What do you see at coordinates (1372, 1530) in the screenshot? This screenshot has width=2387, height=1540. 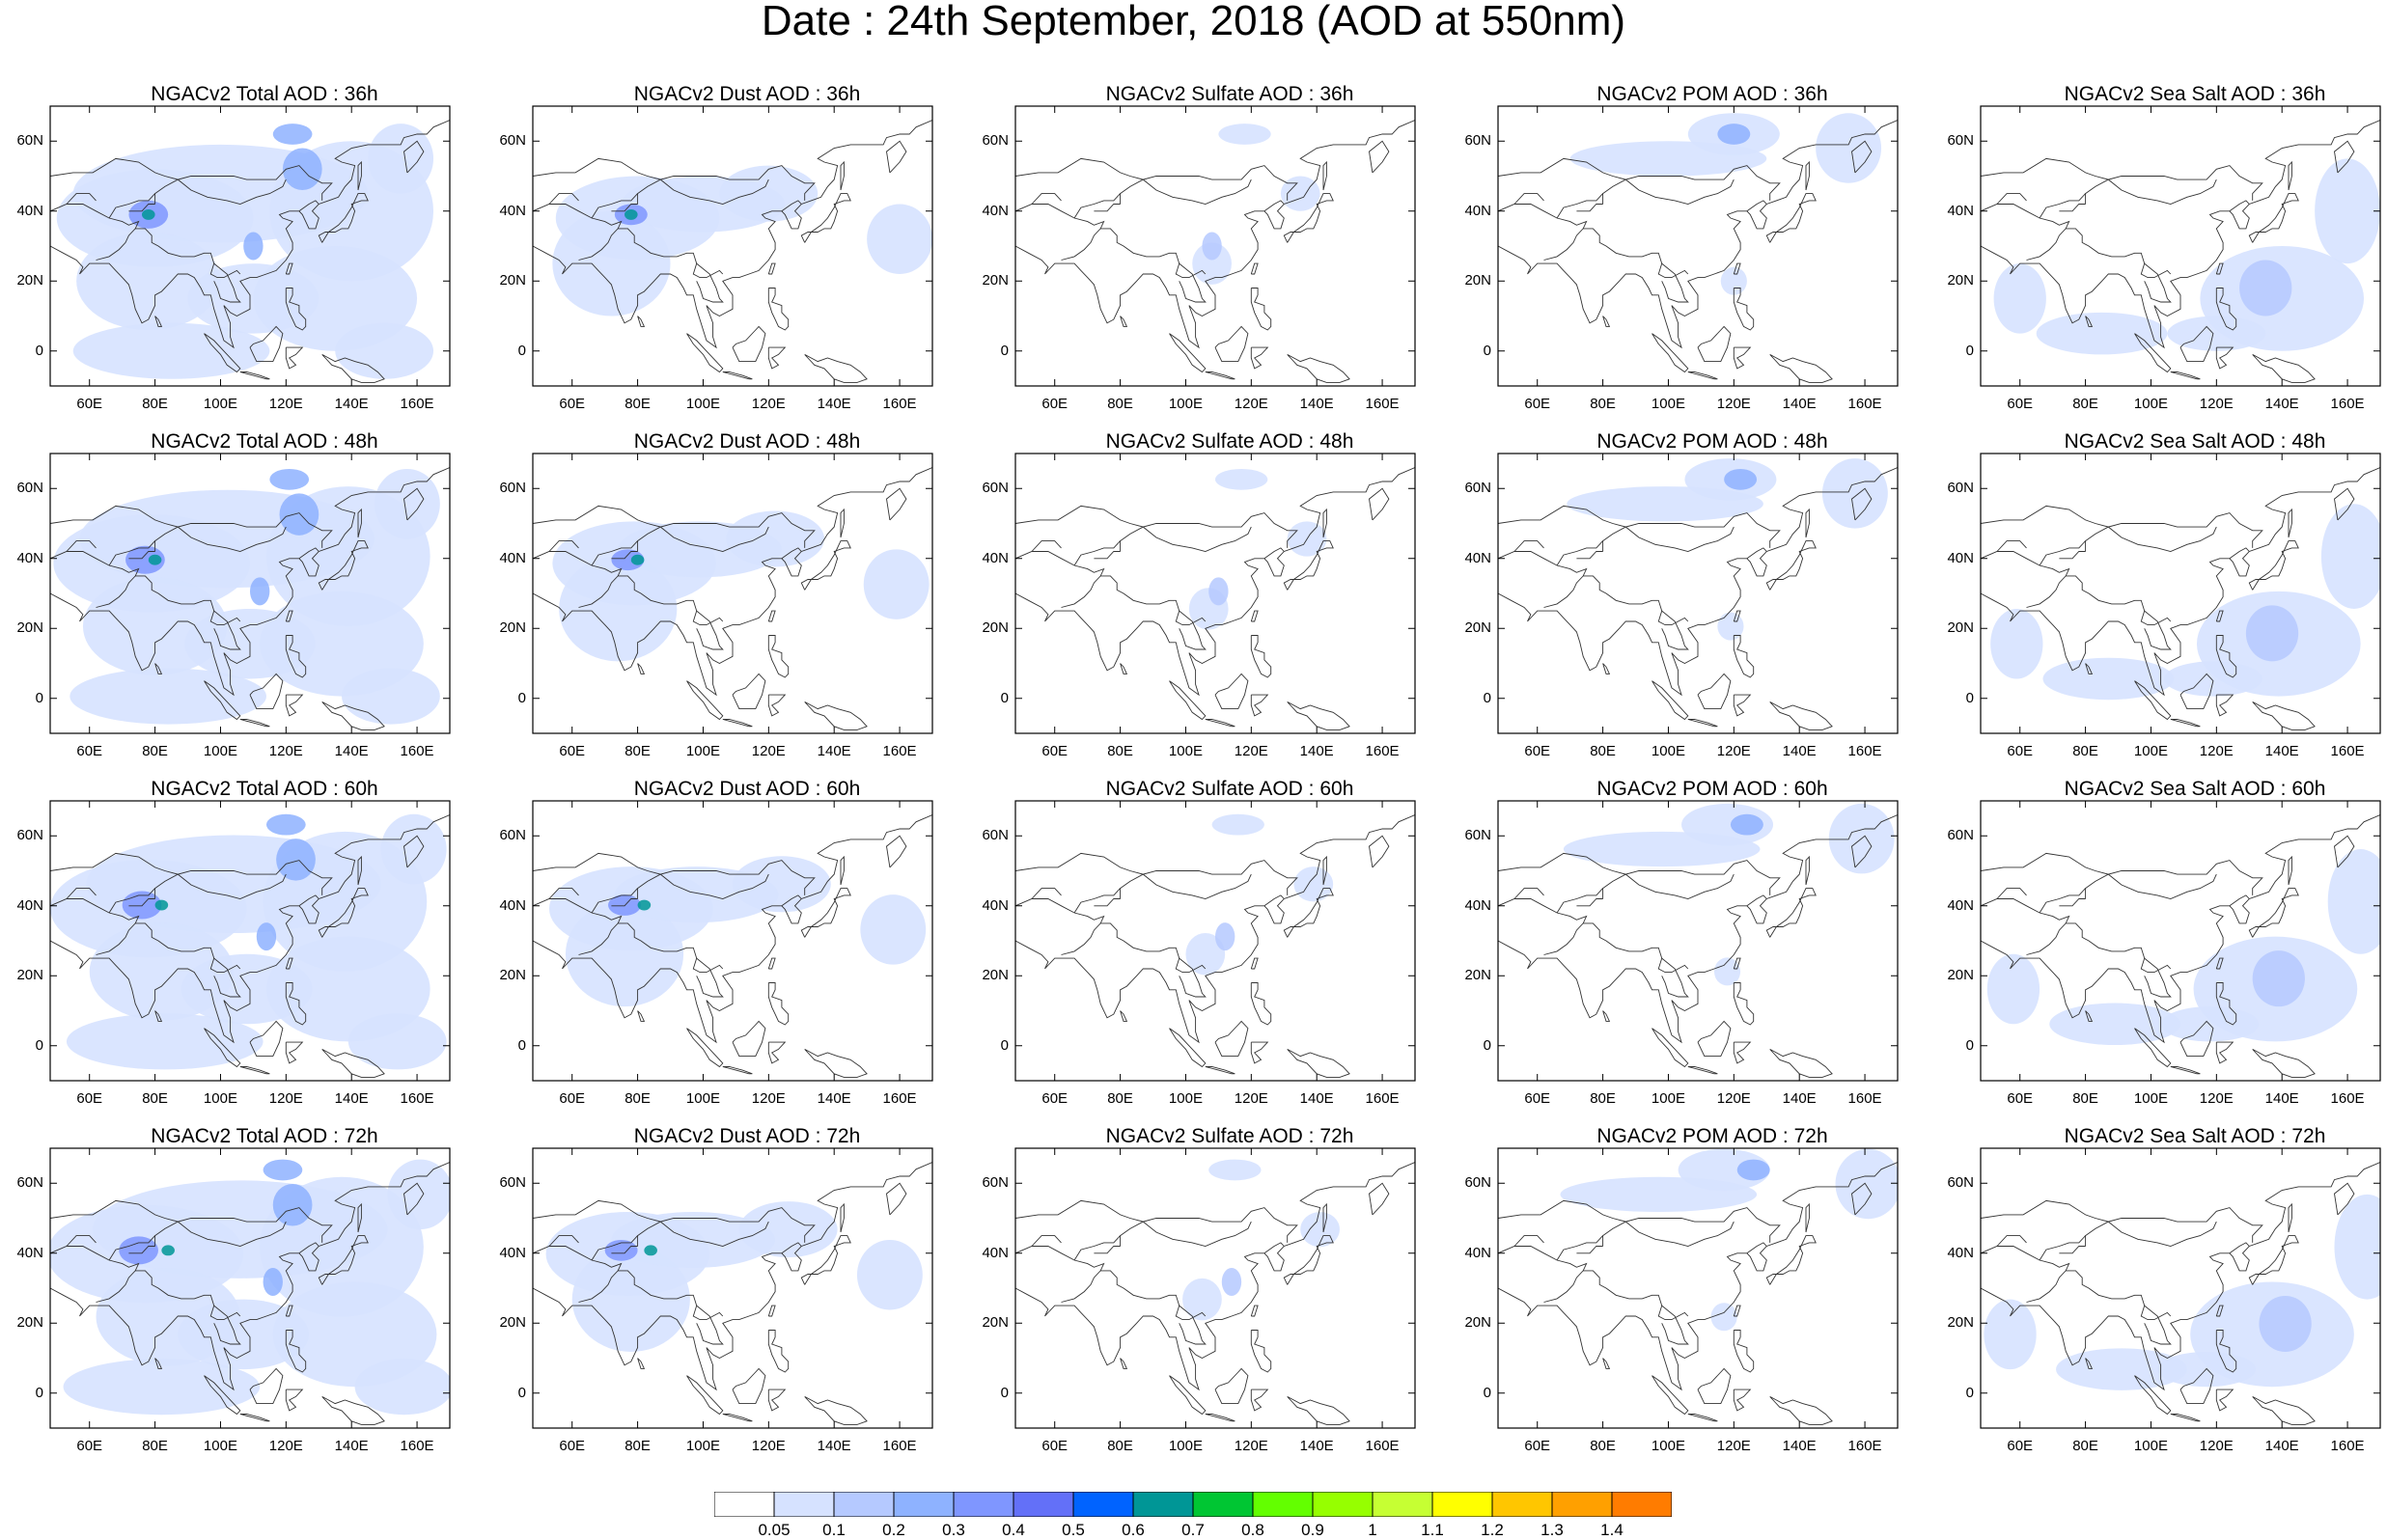 I see `colorbar-label: 1` at bounding box center [1372, 1530].